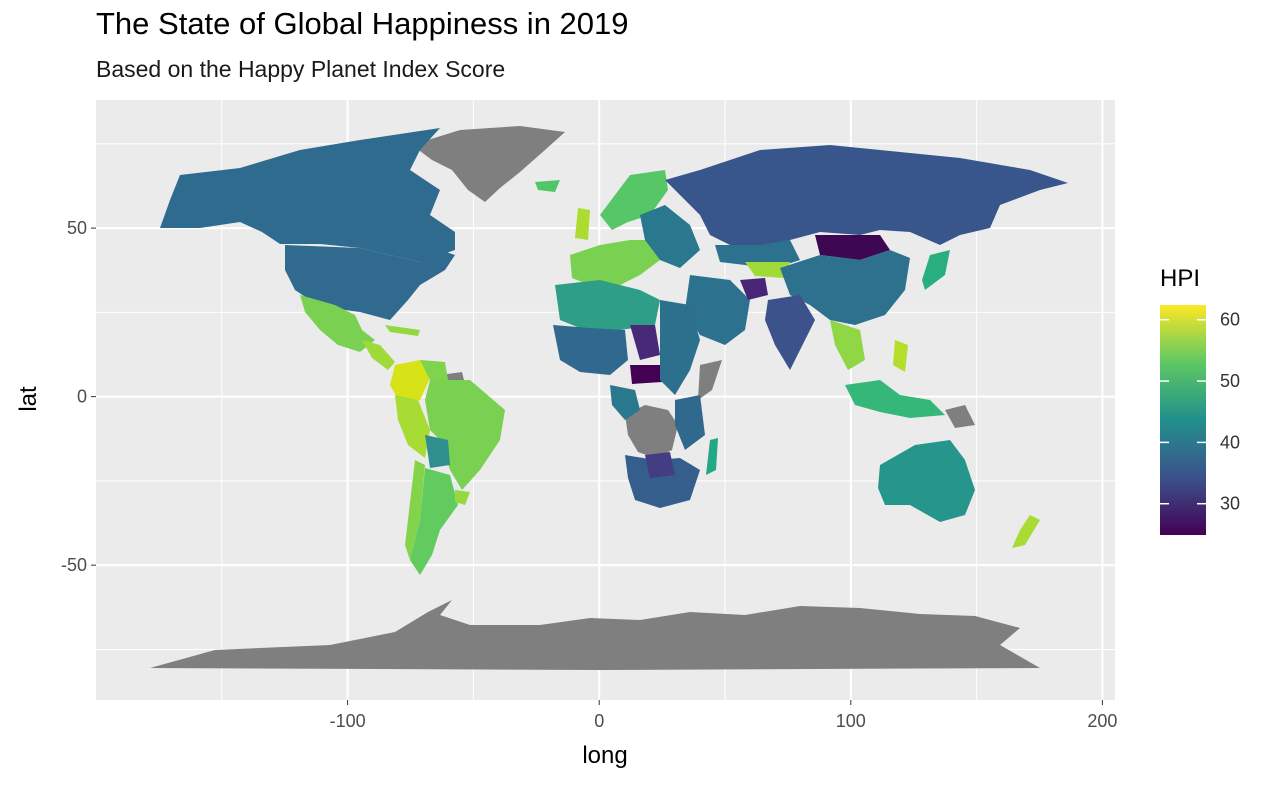  Describe the element at coordinates (926, 481) in the screenshot. I see `region-australia` at that location.